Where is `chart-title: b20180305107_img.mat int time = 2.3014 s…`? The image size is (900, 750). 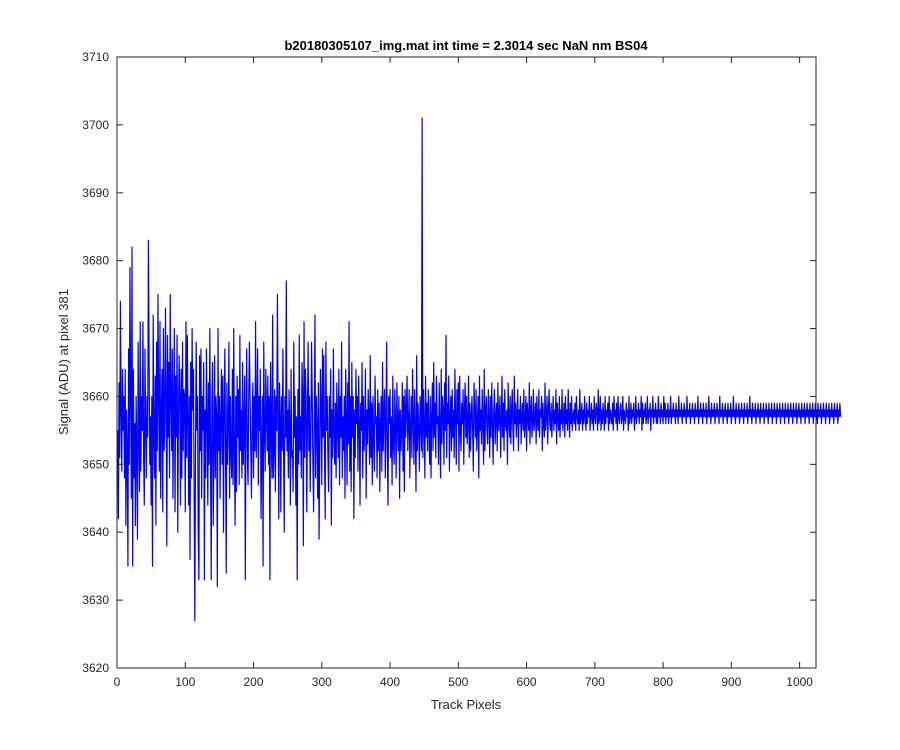 chart-title: b20180305107_img.mat int time = 2.3014 s… is located at coordinates (466, 45).